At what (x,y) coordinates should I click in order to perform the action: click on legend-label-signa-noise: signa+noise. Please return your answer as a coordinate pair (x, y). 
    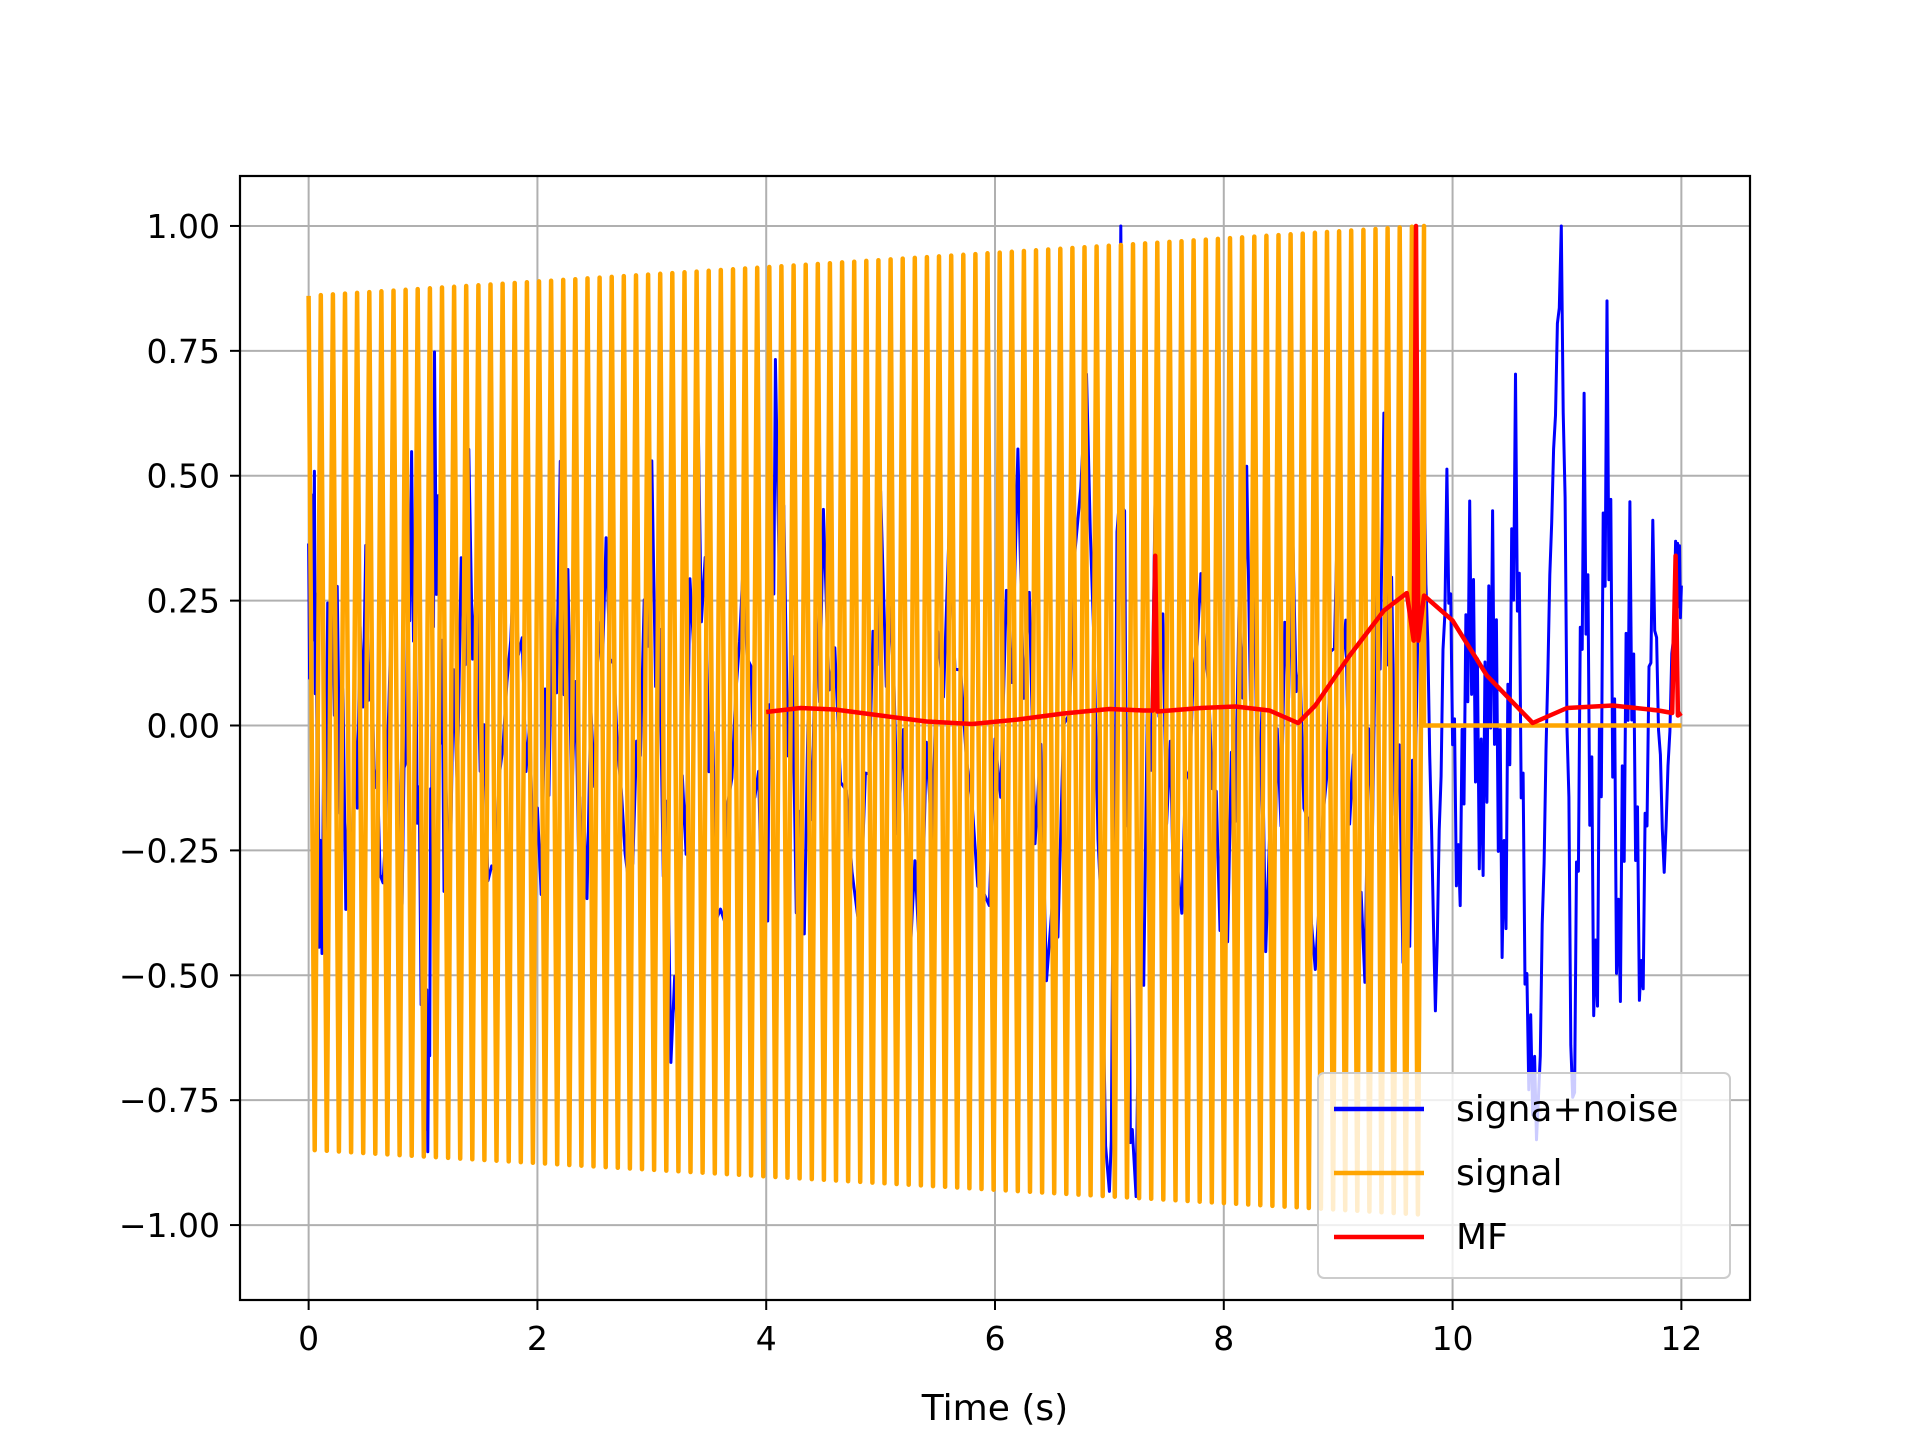
    Looking at the image, I should click on (1567, 1109).